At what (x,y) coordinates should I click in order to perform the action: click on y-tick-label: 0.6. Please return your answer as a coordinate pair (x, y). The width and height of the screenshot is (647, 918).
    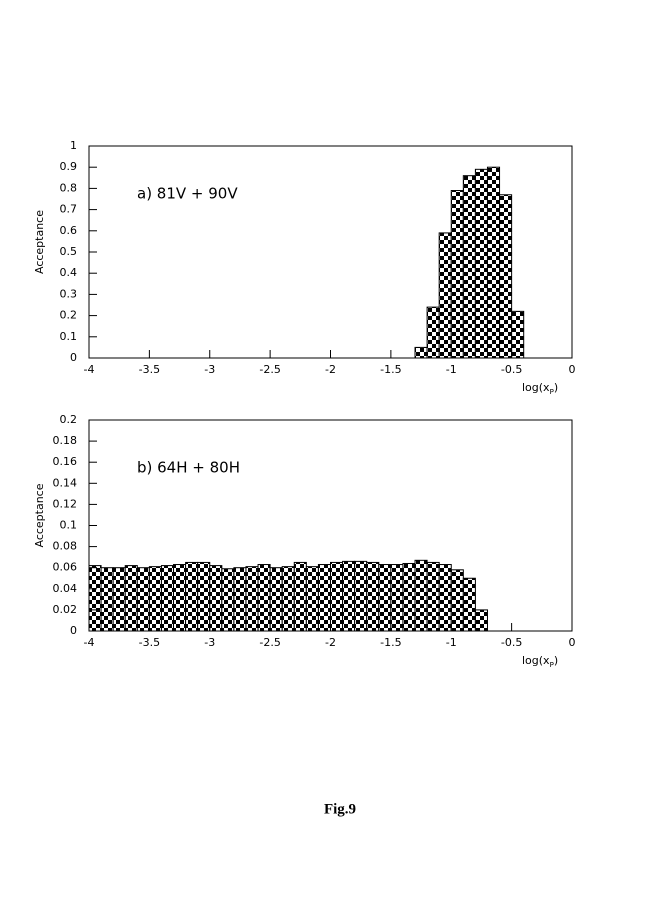
    Looking at the image, I should click on (69, 230).